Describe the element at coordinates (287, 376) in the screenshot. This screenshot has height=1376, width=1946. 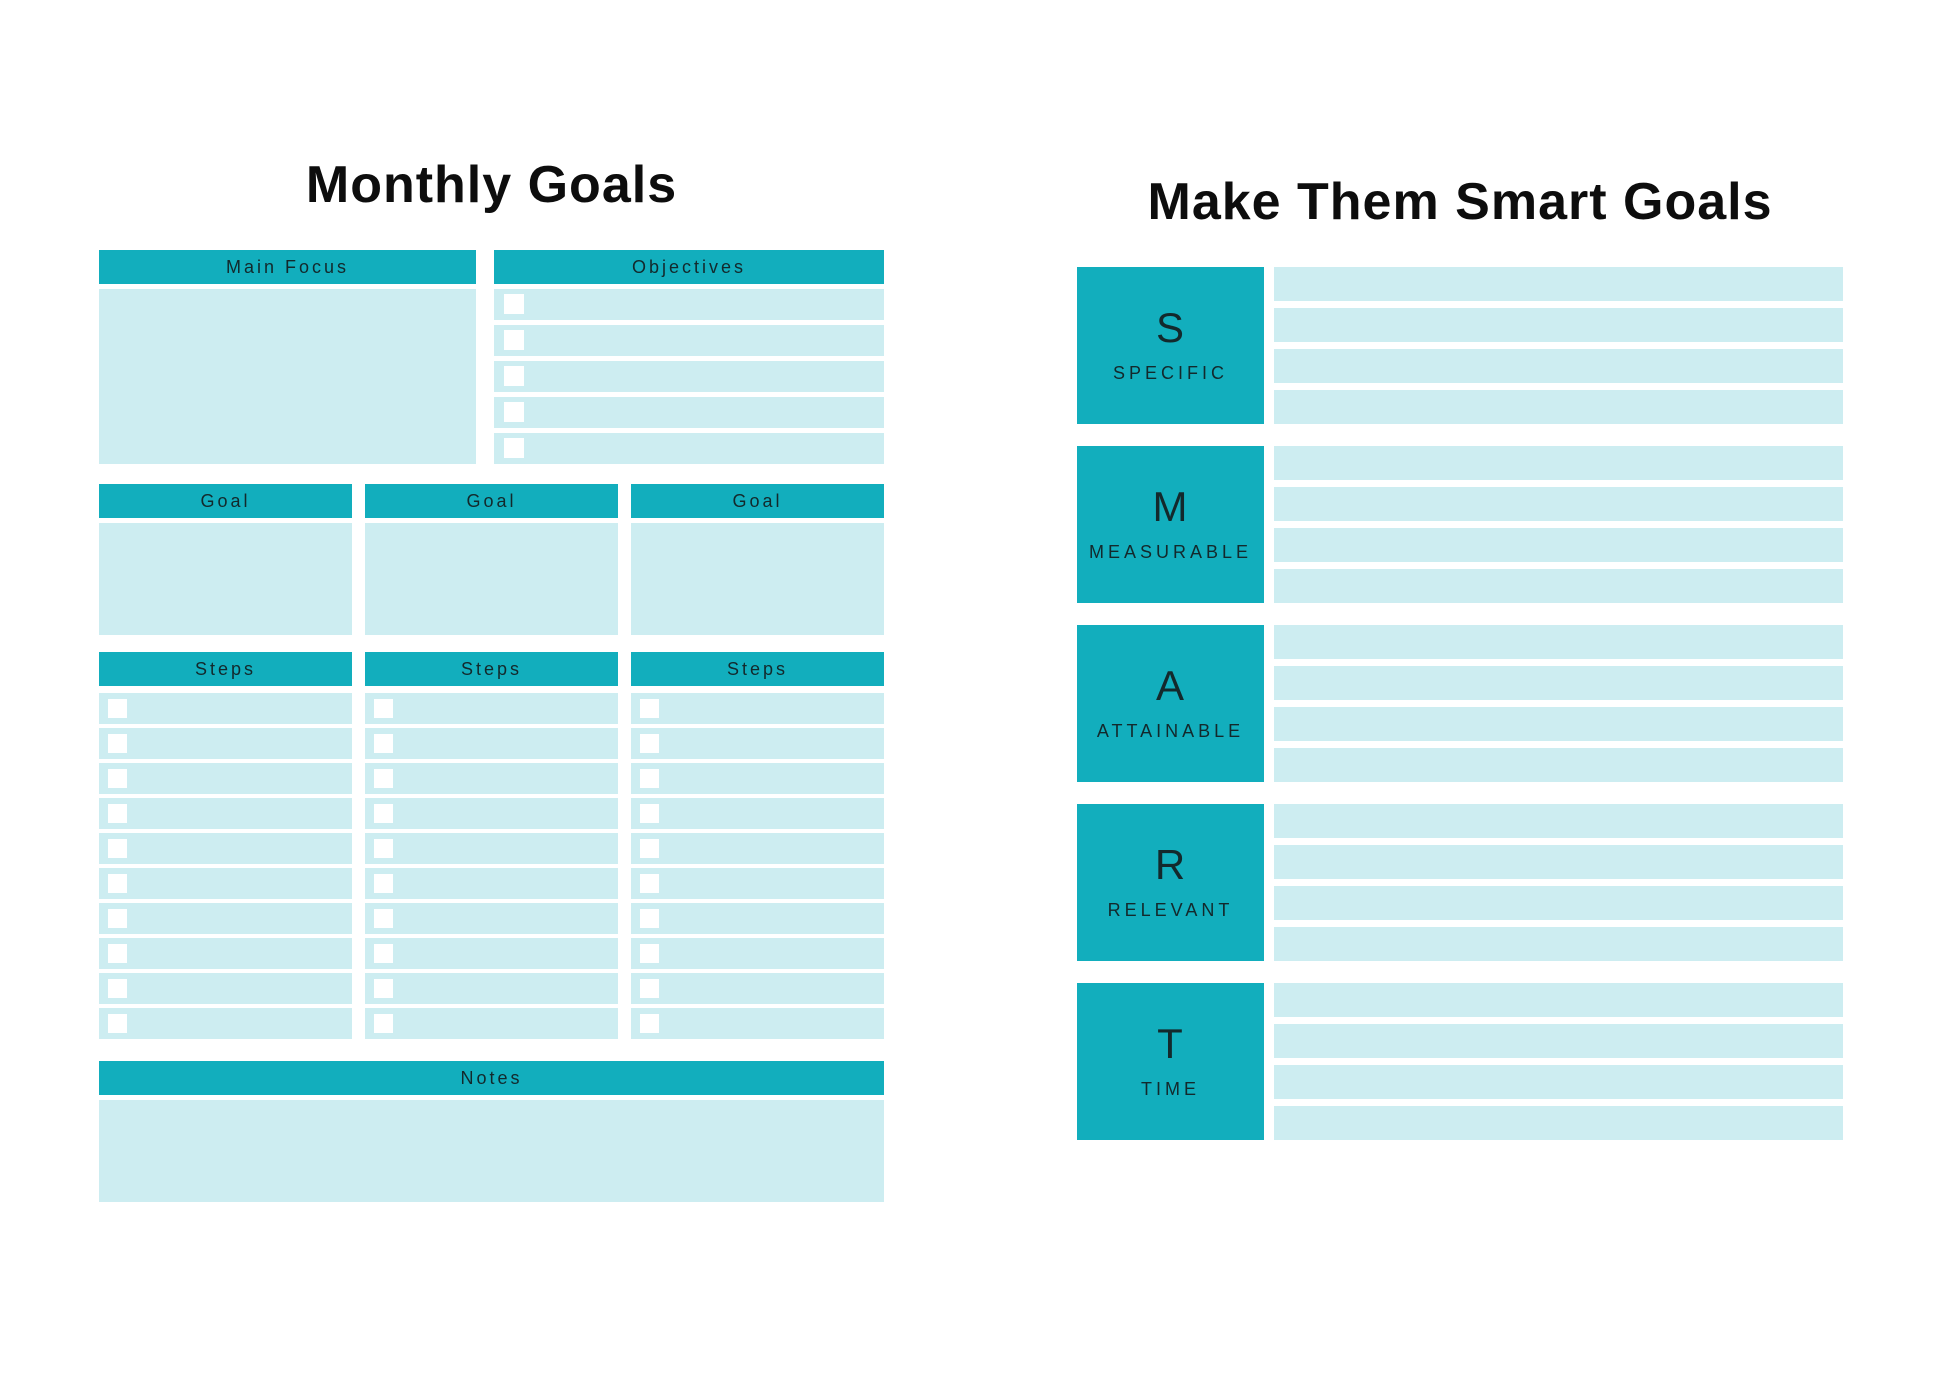
I see `main-focus-input-box` at that location.